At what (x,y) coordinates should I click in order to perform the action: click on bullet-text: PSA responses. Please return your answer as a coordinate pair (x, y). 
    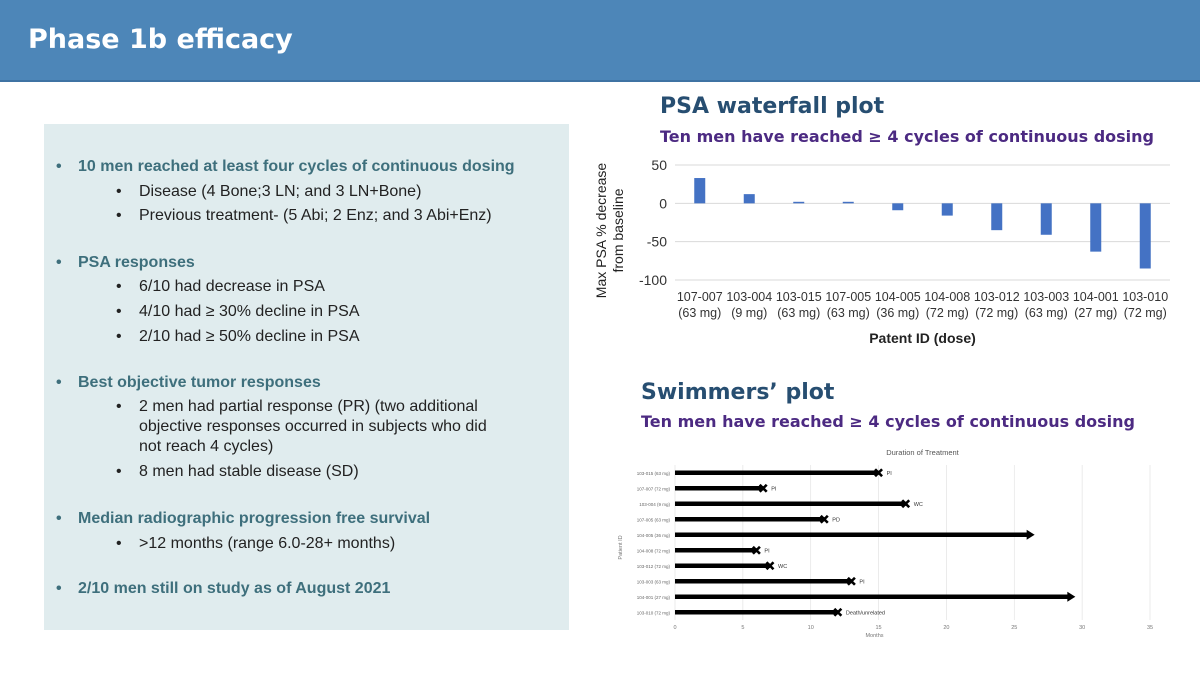
    Looking at the image, I should click on (136, 262).